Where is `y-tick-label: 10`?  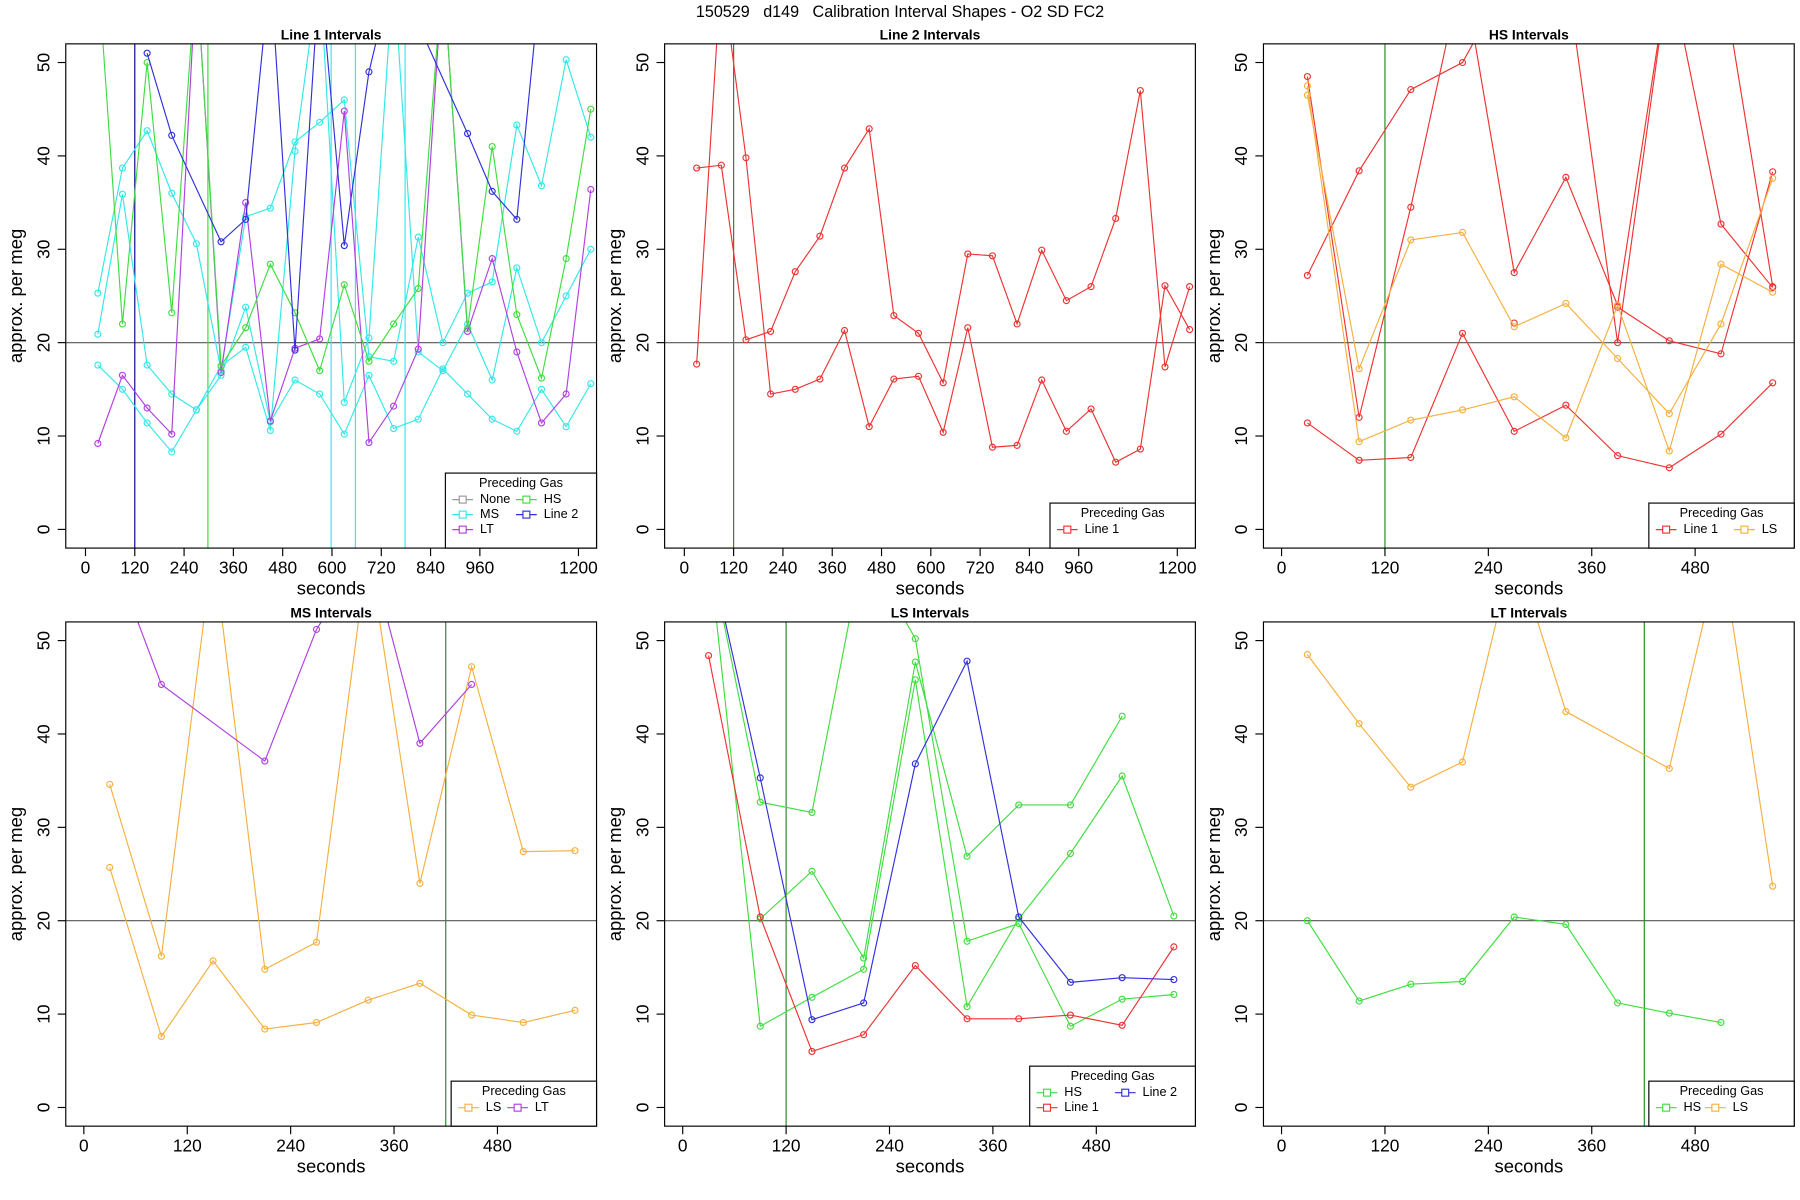
y-tick-label: 10 is located at coordinates (642, 435).